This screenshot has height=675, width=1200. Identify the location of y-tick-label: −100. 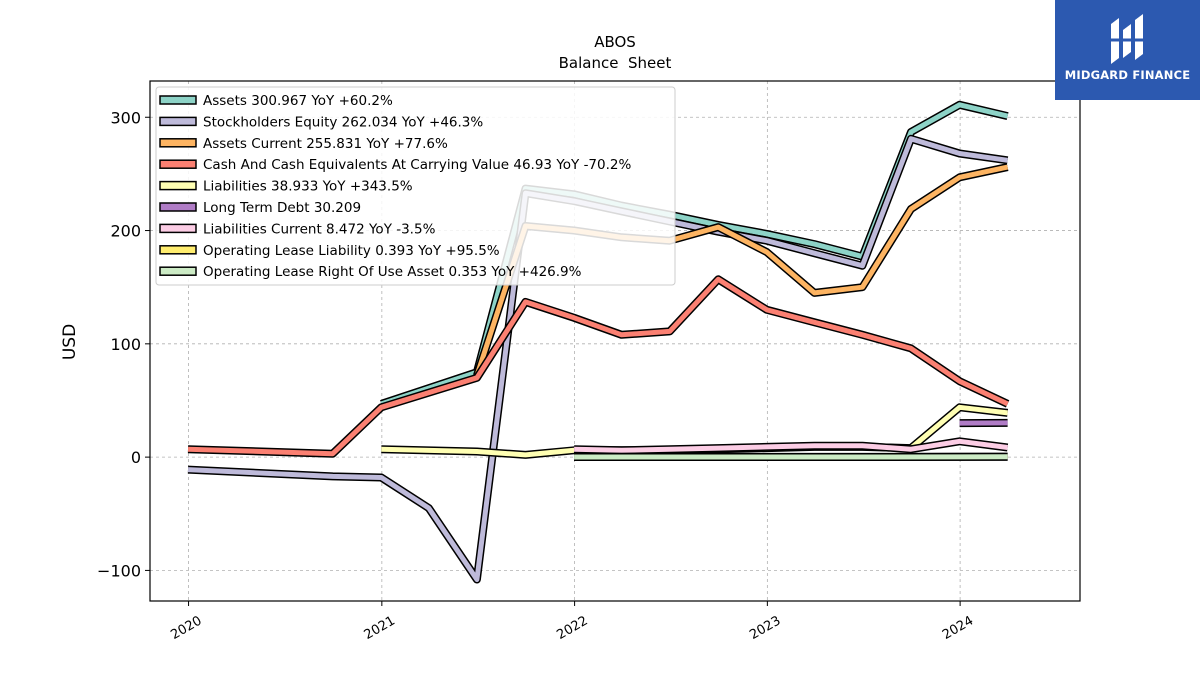
(119, 570).